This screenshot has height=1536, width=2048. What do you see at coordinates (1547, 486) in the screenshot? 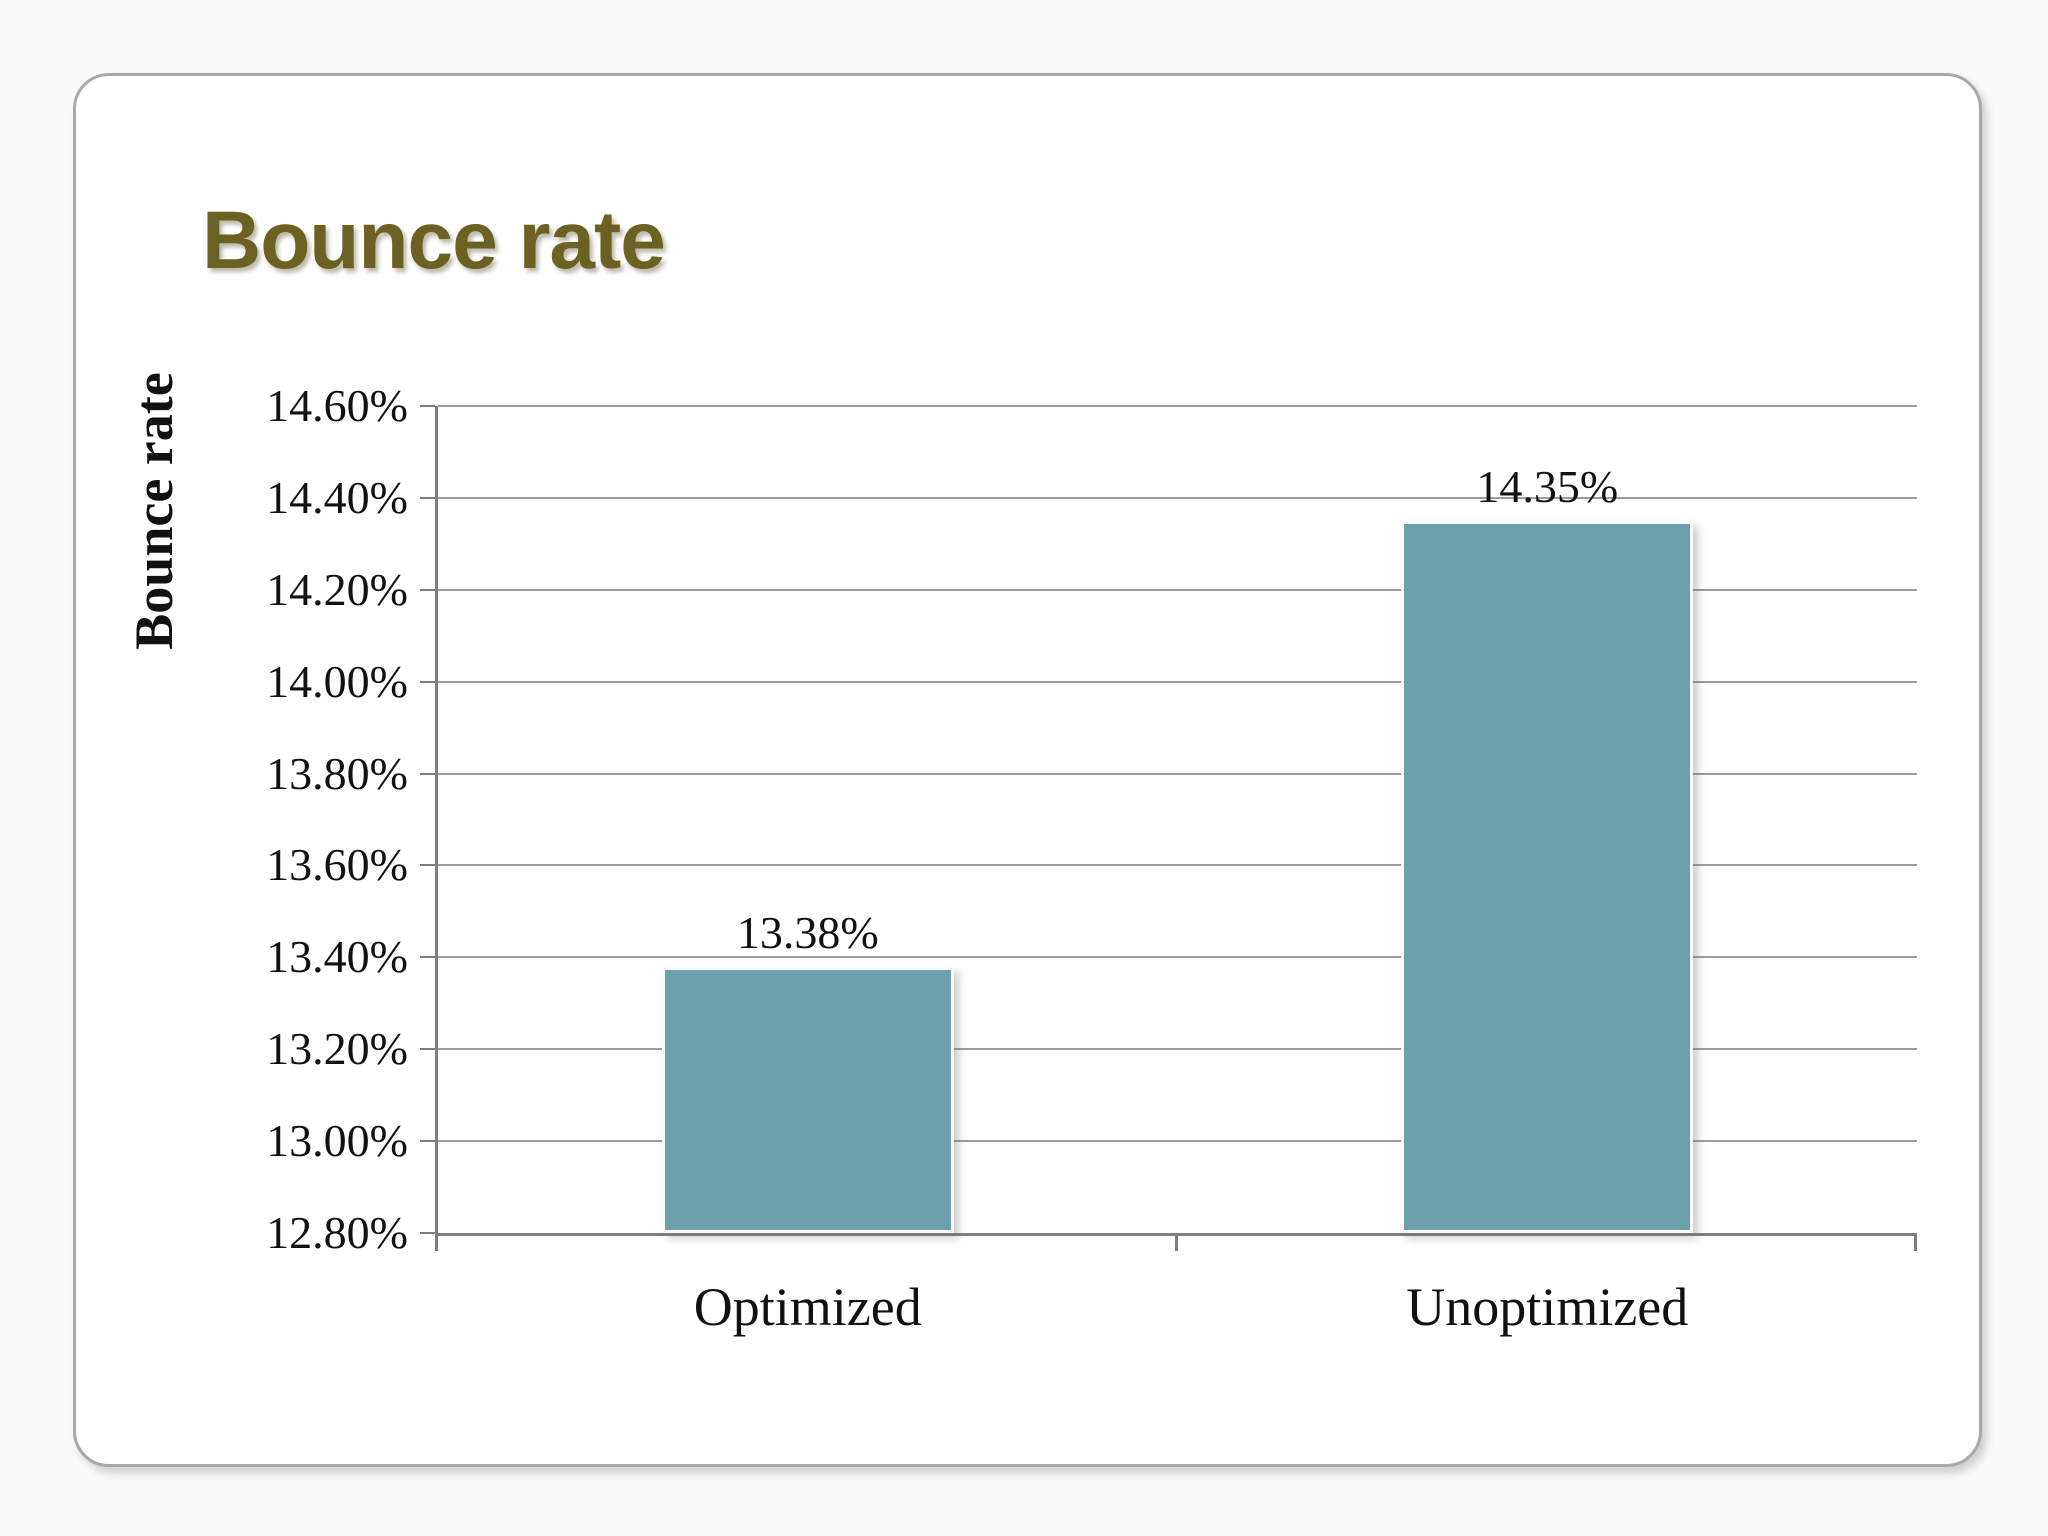
I see `bar-value-label-unoptimized: 14.35%` at bounding box center [1547, 486].